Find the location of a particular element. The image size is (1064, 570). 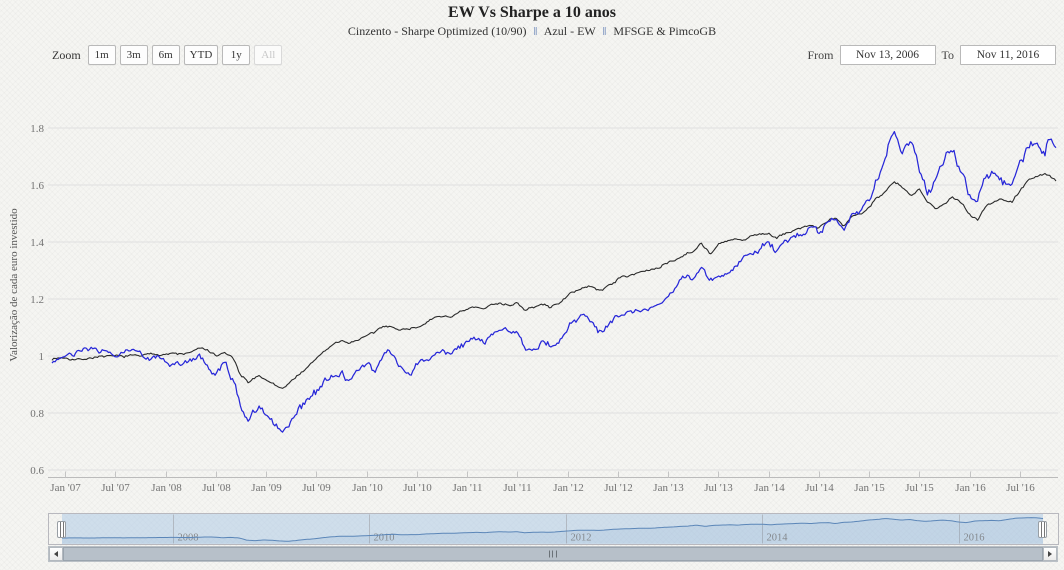

to-label: To is located at coordinates (948, 54).